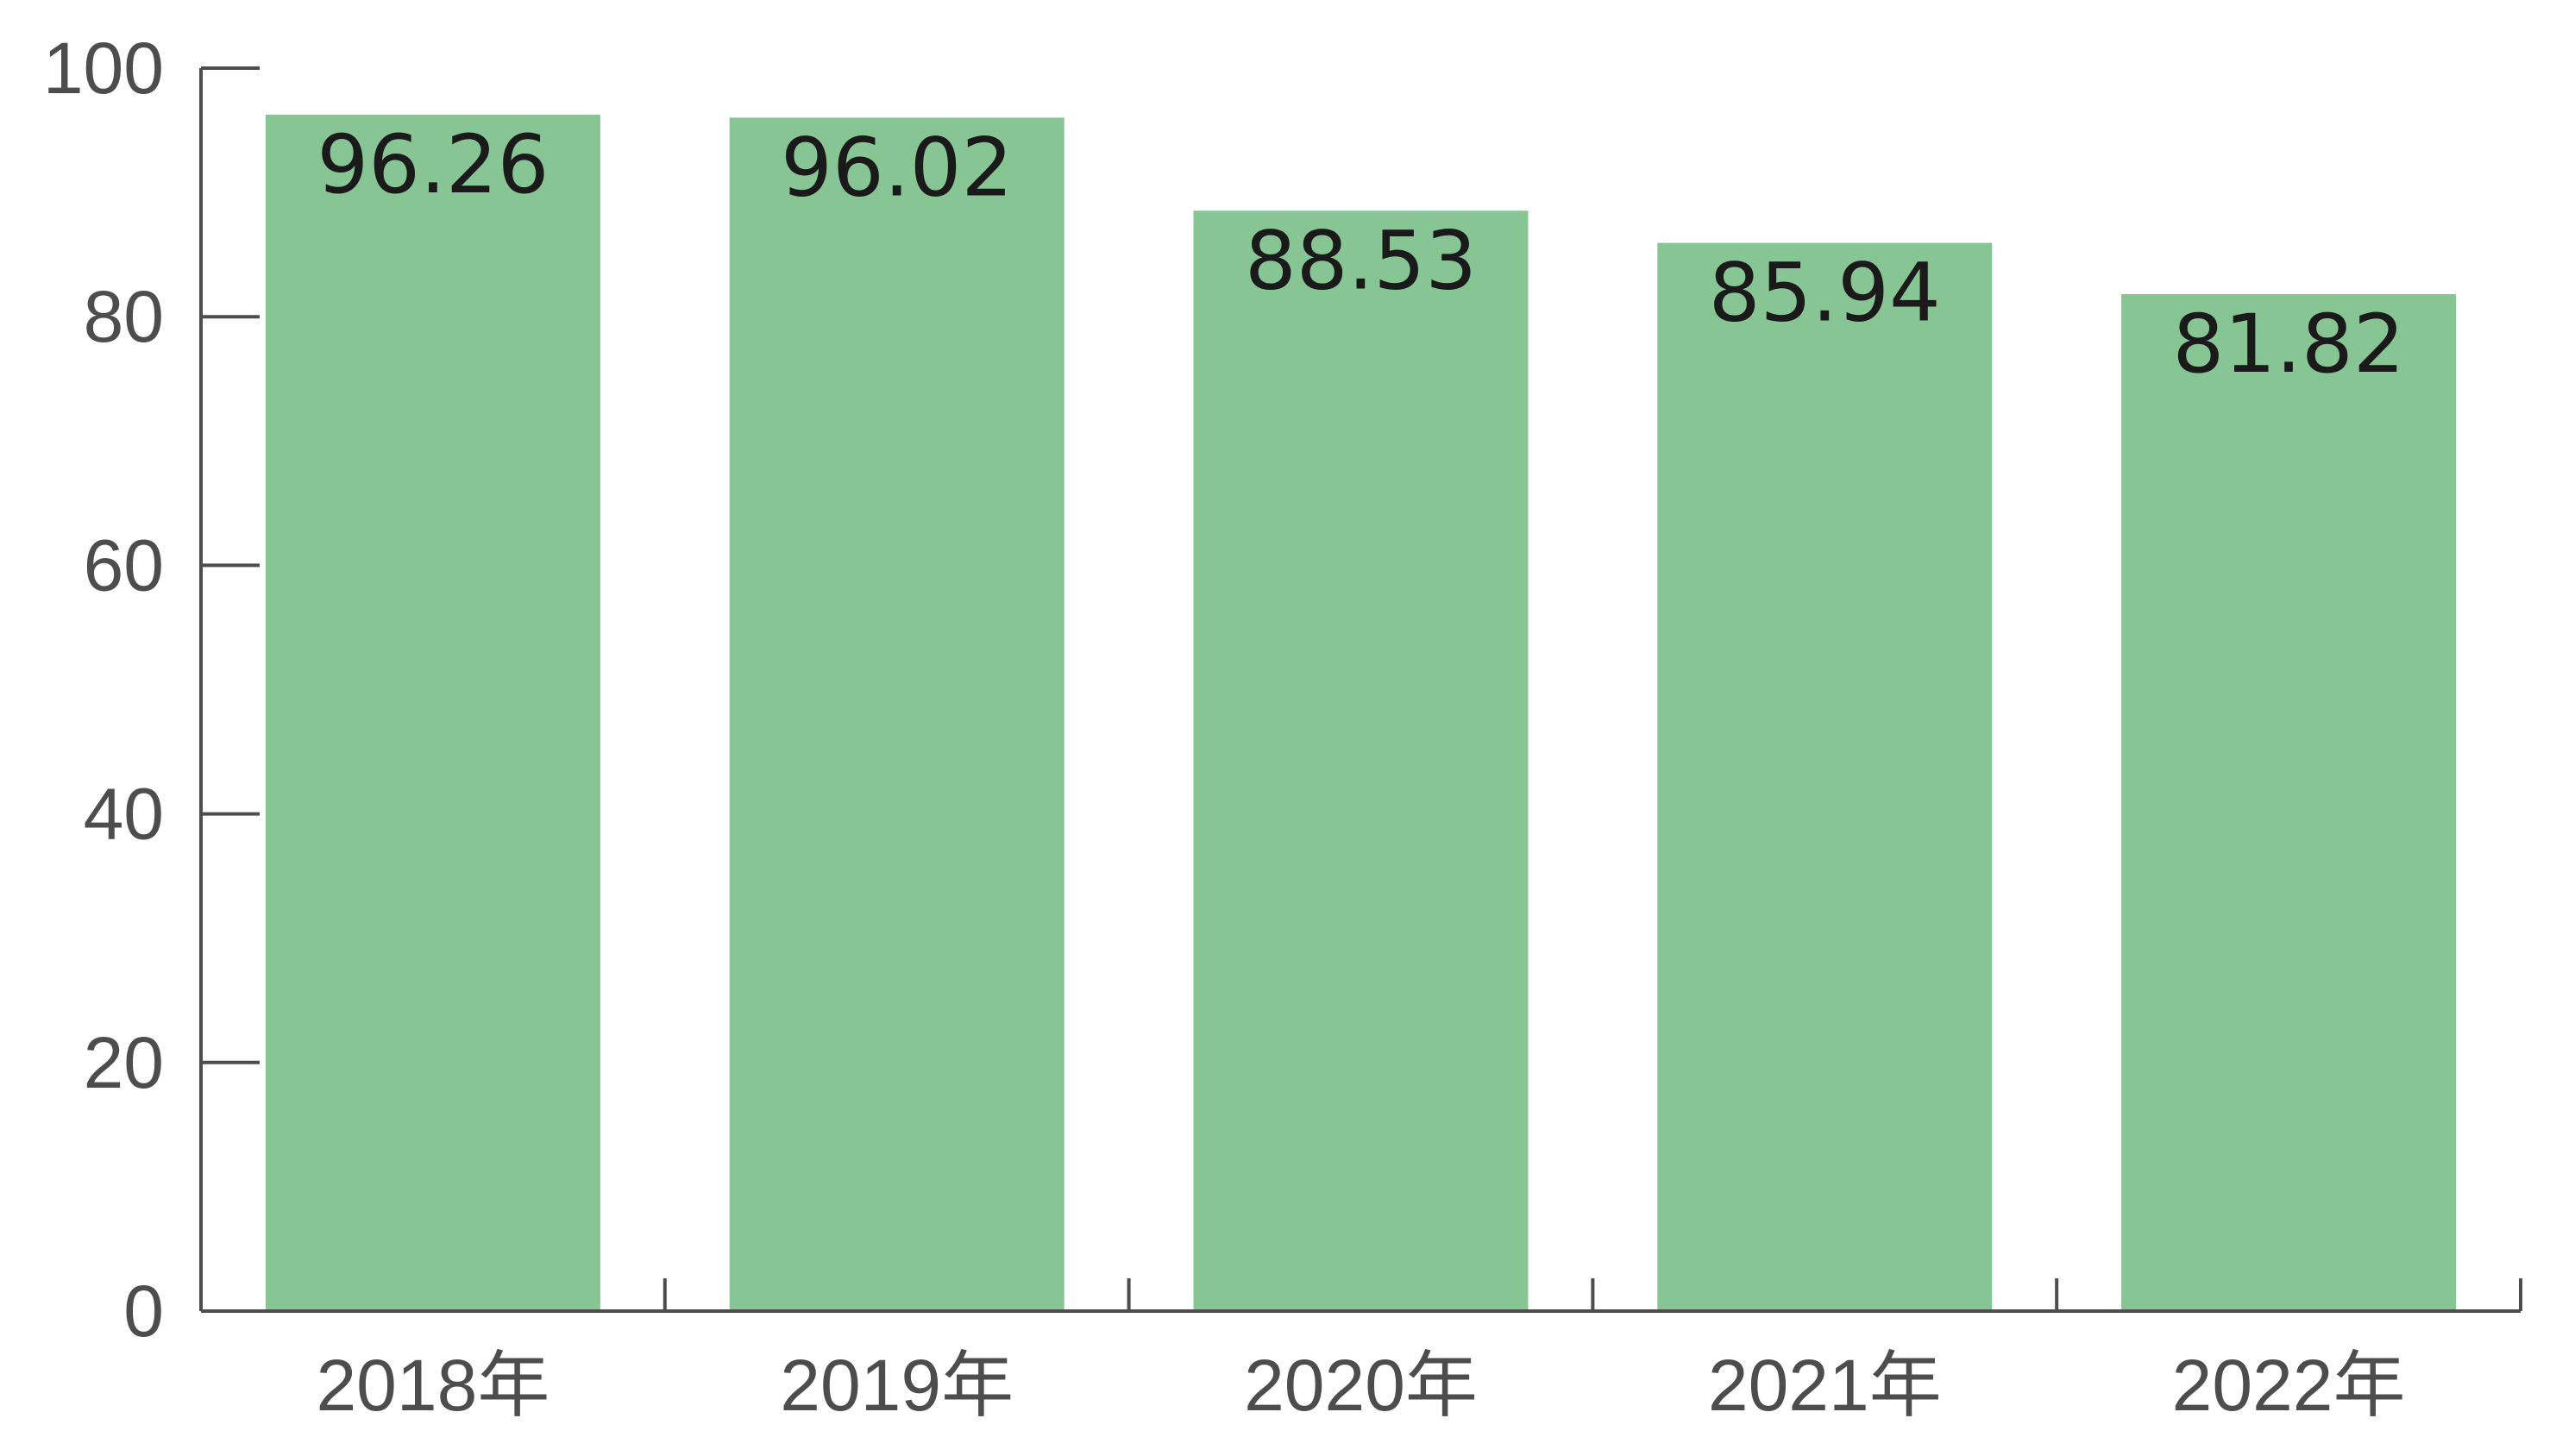 The image size is (2556, 1456). I want to click on x-category-label: 2019年, so click(897, 1386).